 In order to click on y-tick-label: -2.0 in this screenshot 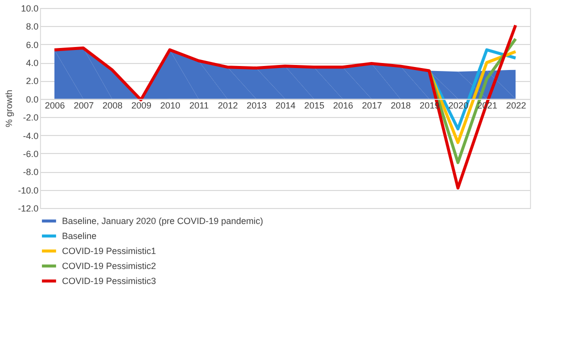, I will do `click(30, 117)`.